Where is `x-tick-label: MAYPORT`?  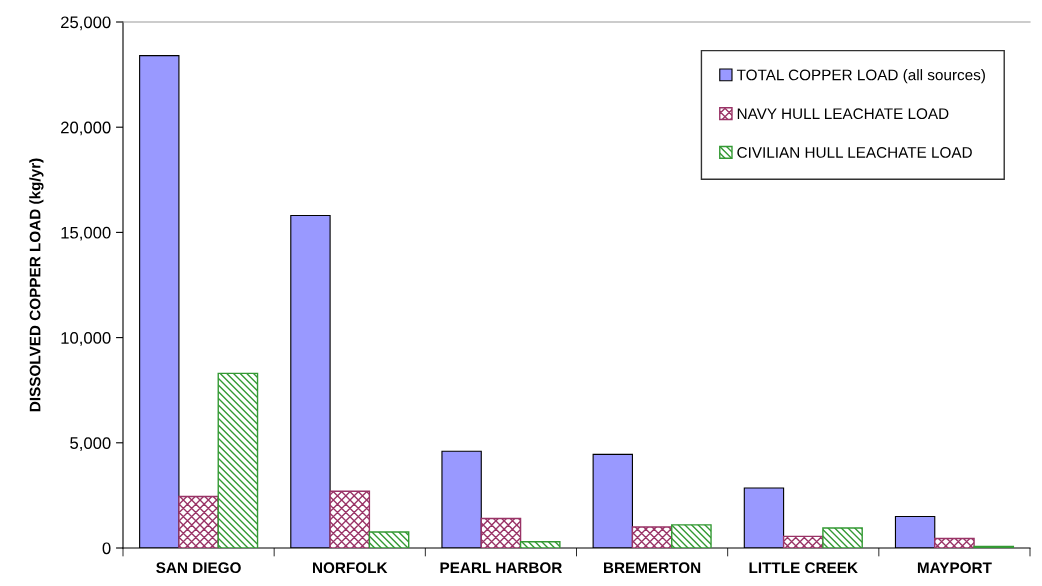
x-tick-label: MAYPORT is located at coordinates (954, 568).